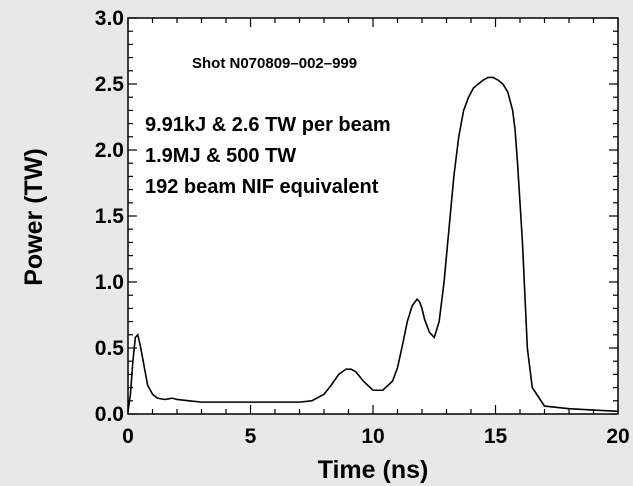 The image size is (633, 486). What do you see at coordinates (262, 187) in the screenshot?
I see `annotation-line-3: 192 beam NIF equivalent` at bounding box center [262, 187].